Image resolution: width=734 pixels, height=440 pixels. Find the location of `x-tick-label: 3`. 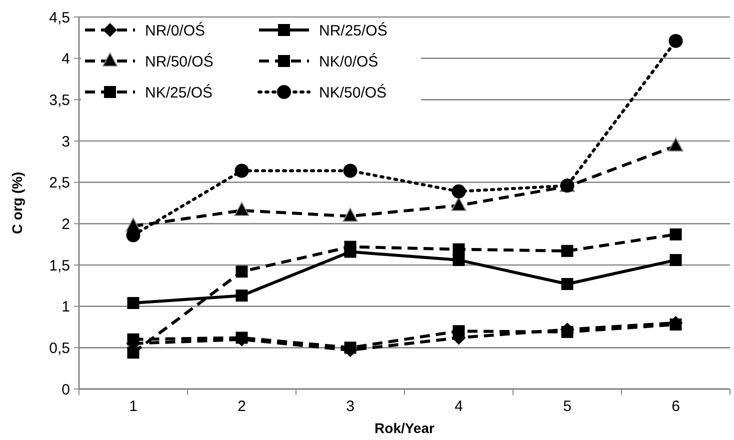

x-tick-label: 3 is located at coordinates (350, 406).